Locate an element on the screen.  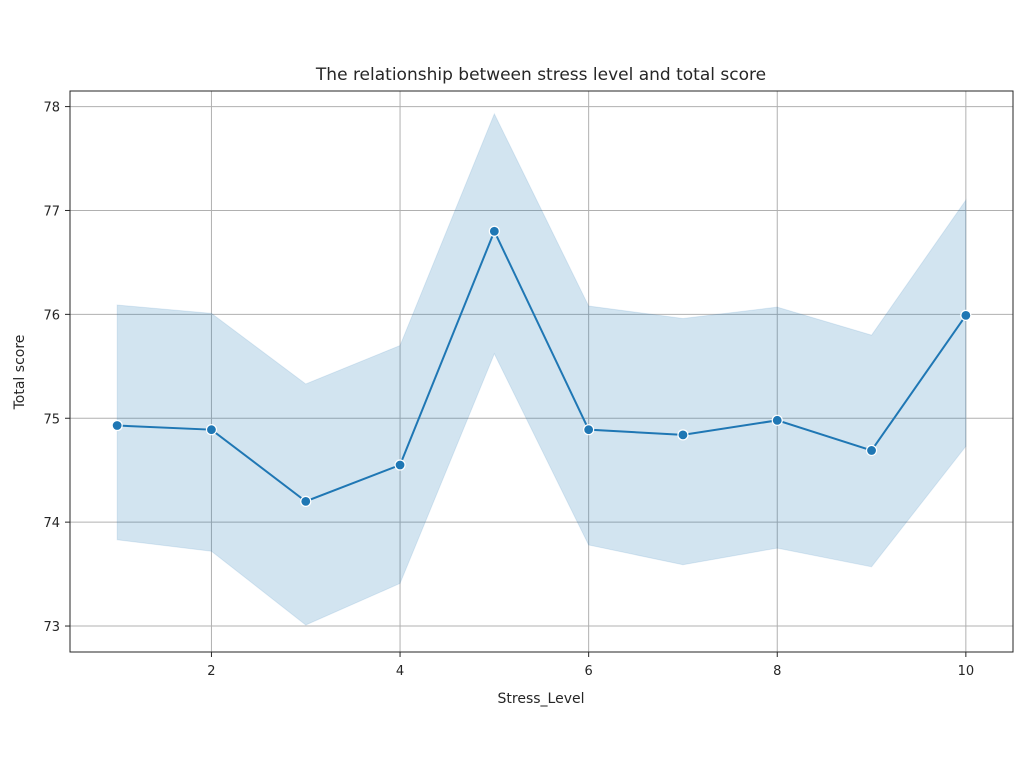
x-axis-title: Stress_Level is located at coordinates (541, 699).